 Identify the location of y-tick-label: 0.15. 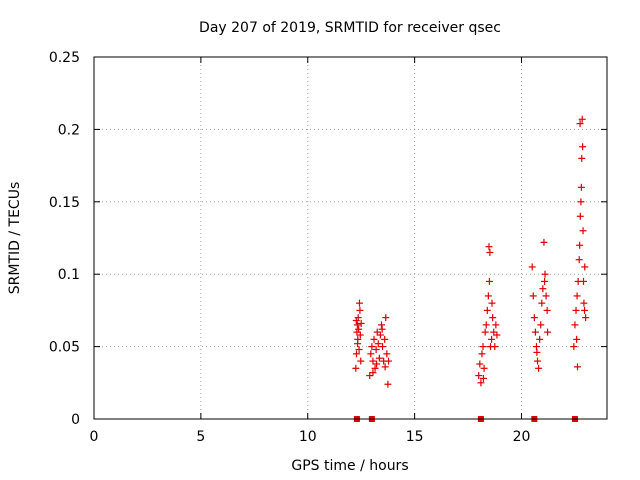
(64, 203).